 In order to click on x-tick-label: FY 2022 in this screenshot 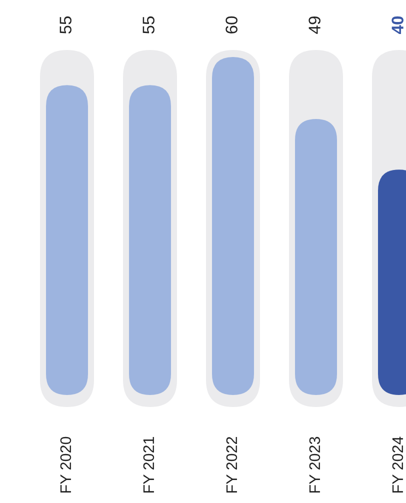, I will do `click(232, 464)`.